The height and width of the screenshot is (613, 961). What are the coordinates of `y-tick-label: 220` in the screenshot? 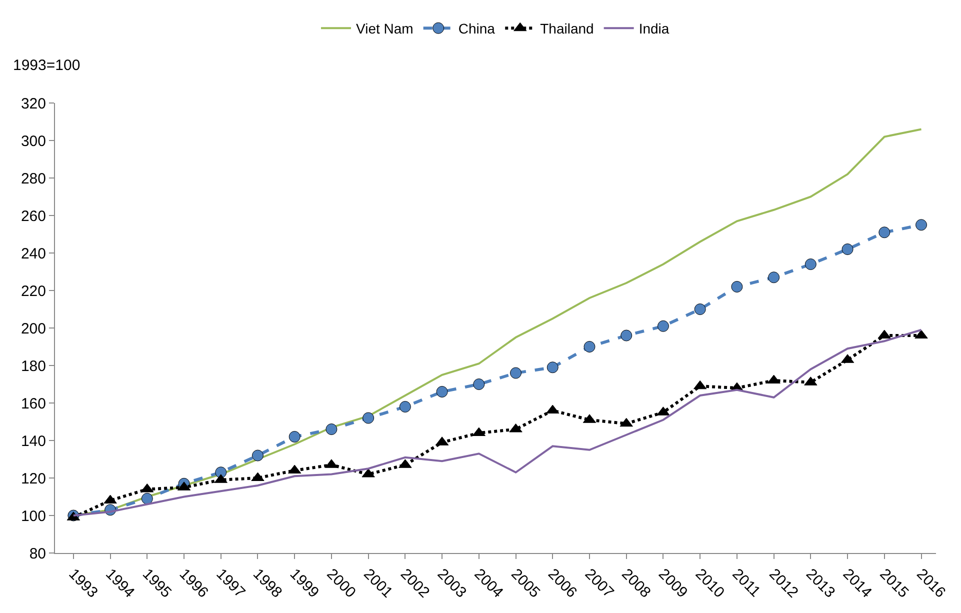 It's located at (33, 291).